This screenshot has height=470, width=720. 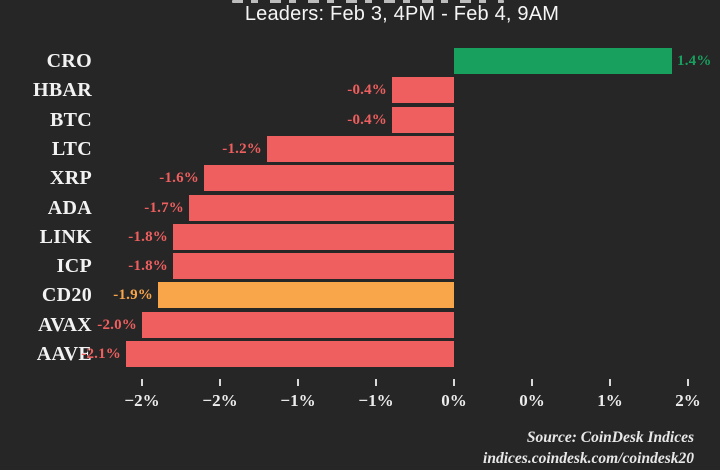 I want to click on bar-cd20, so click(x=306, y=295).